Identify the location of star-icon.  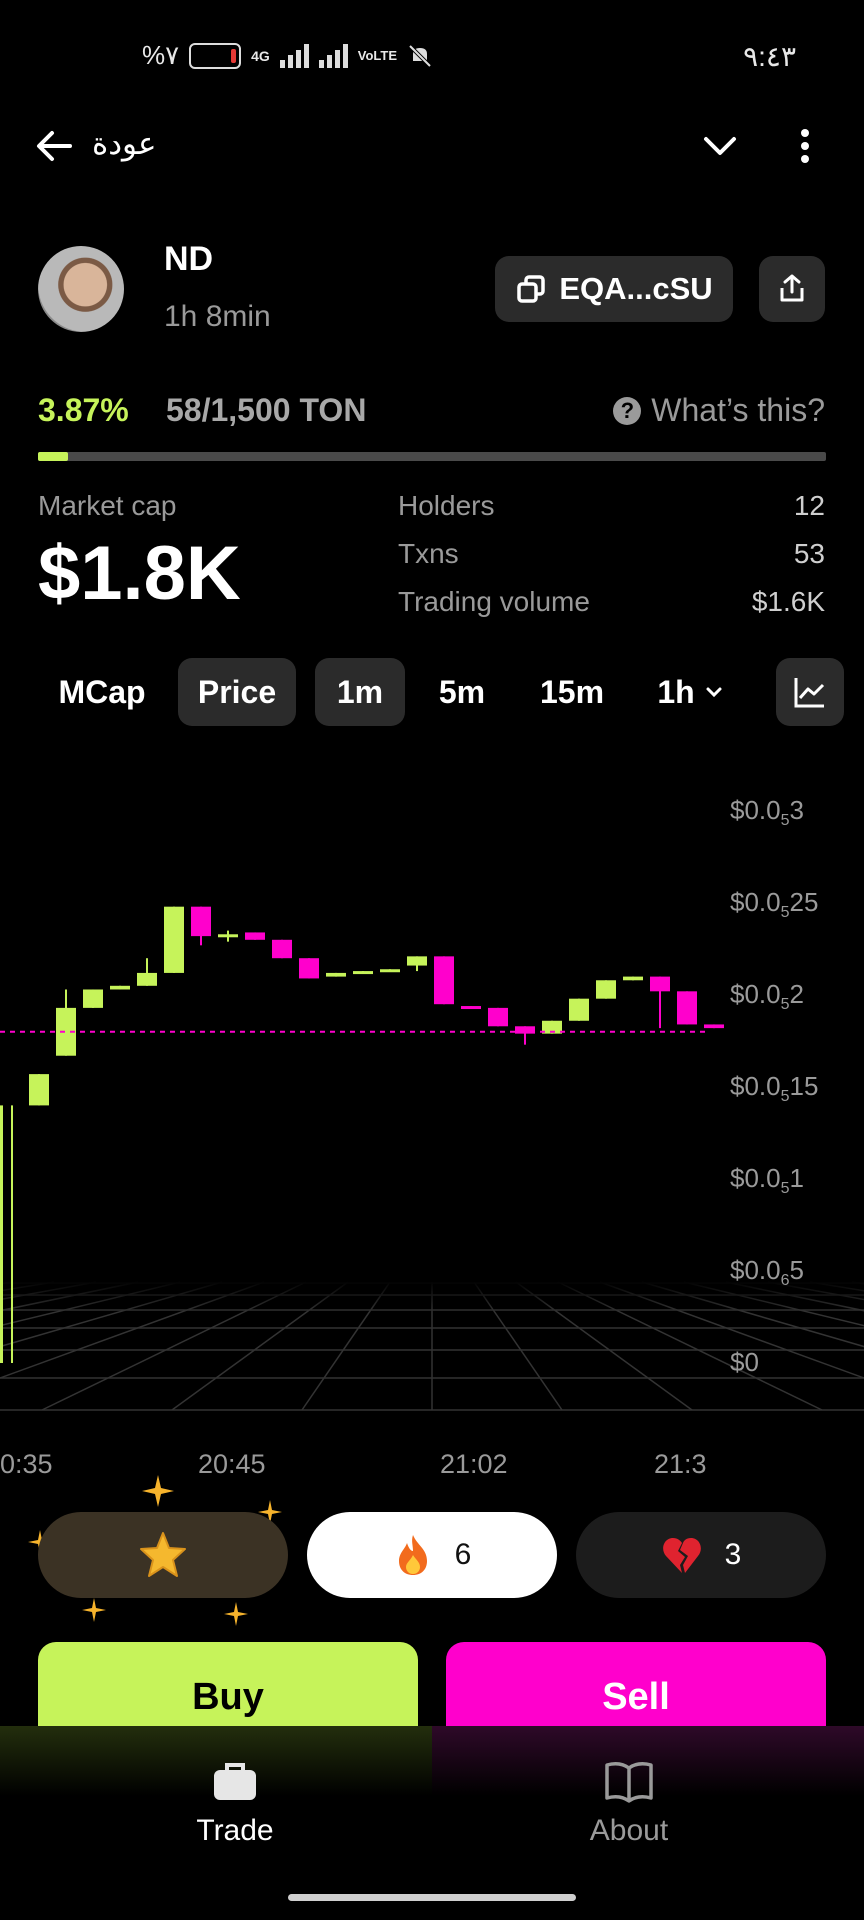
(163, 1554).